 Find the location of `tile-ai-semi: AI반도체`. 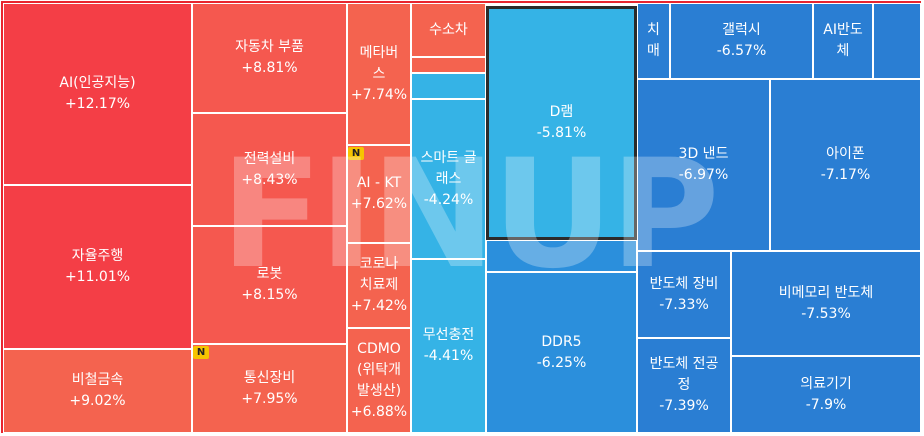

tile-ai-semi: AI반도체 is located at coordinates (843, 41).